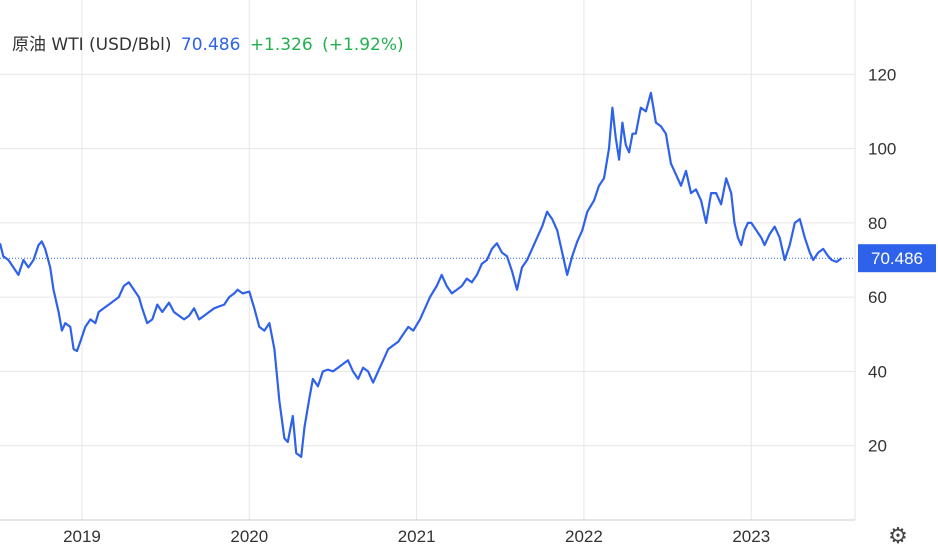 This screenshot has width=938, height=552. Describe the element at coordinates (898, 536) in the screenshot. I see `gear-icon: ⚙` at that location.